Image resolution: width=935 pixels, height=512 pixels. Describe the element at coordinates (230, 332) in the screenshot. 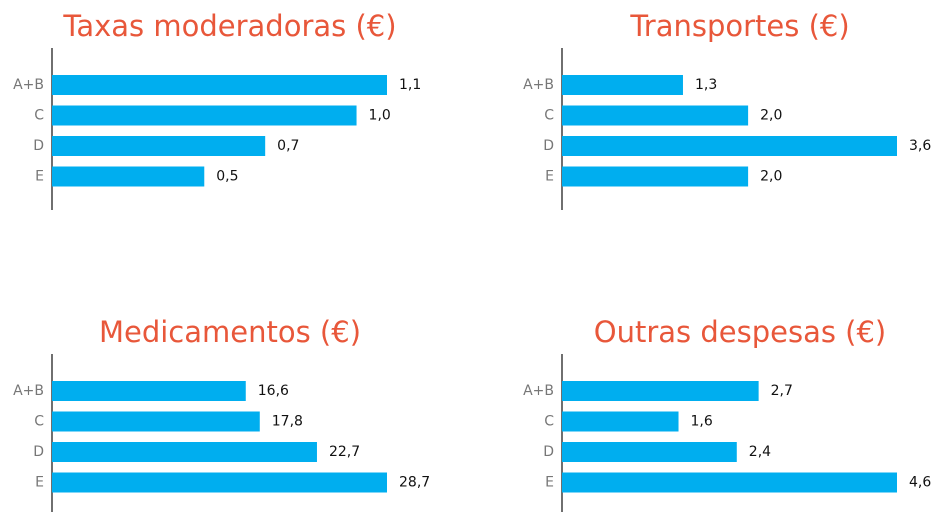

I see `chart-title: Medicamentos (€)` at that location.